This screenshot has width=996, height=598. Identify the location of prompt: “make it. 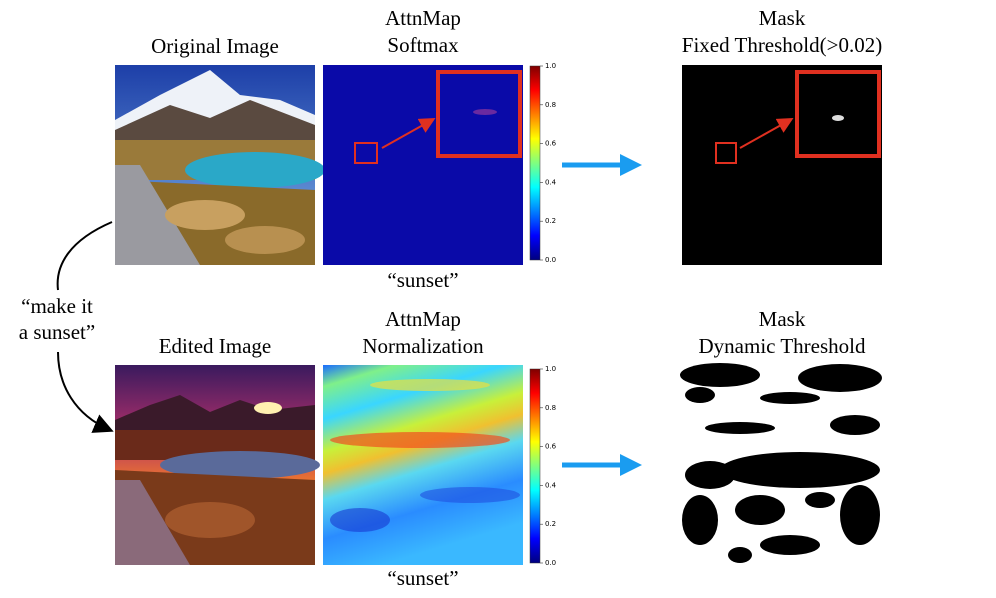
(57, 306).